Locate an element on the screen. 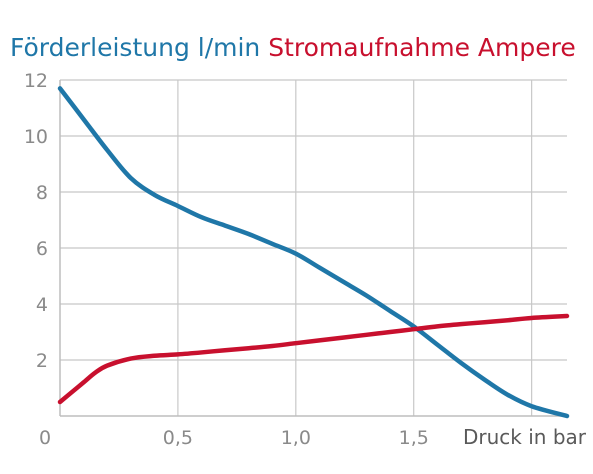  y-tick-label: 8 is located at coordinates (42, 193).